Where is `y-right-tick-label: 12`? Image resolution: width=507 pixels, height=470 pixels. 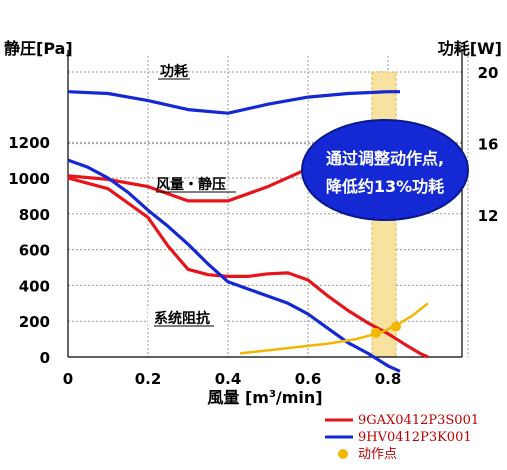
y-right-tick-label: 12 is located at coordinates (488, 216).